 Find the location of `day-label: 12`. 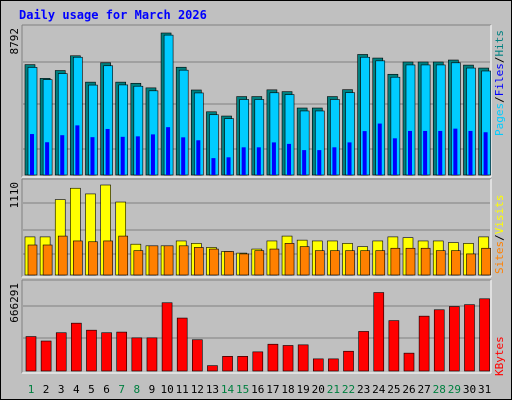

day-label: 12 is located at coordinates (197, 389).